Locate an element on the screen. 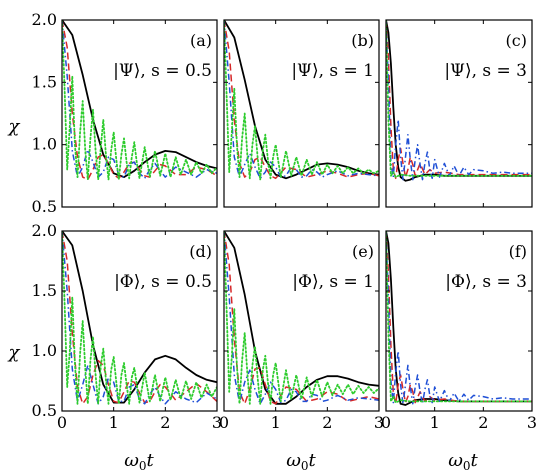  series-group-f is located at coordinates (459, 318).